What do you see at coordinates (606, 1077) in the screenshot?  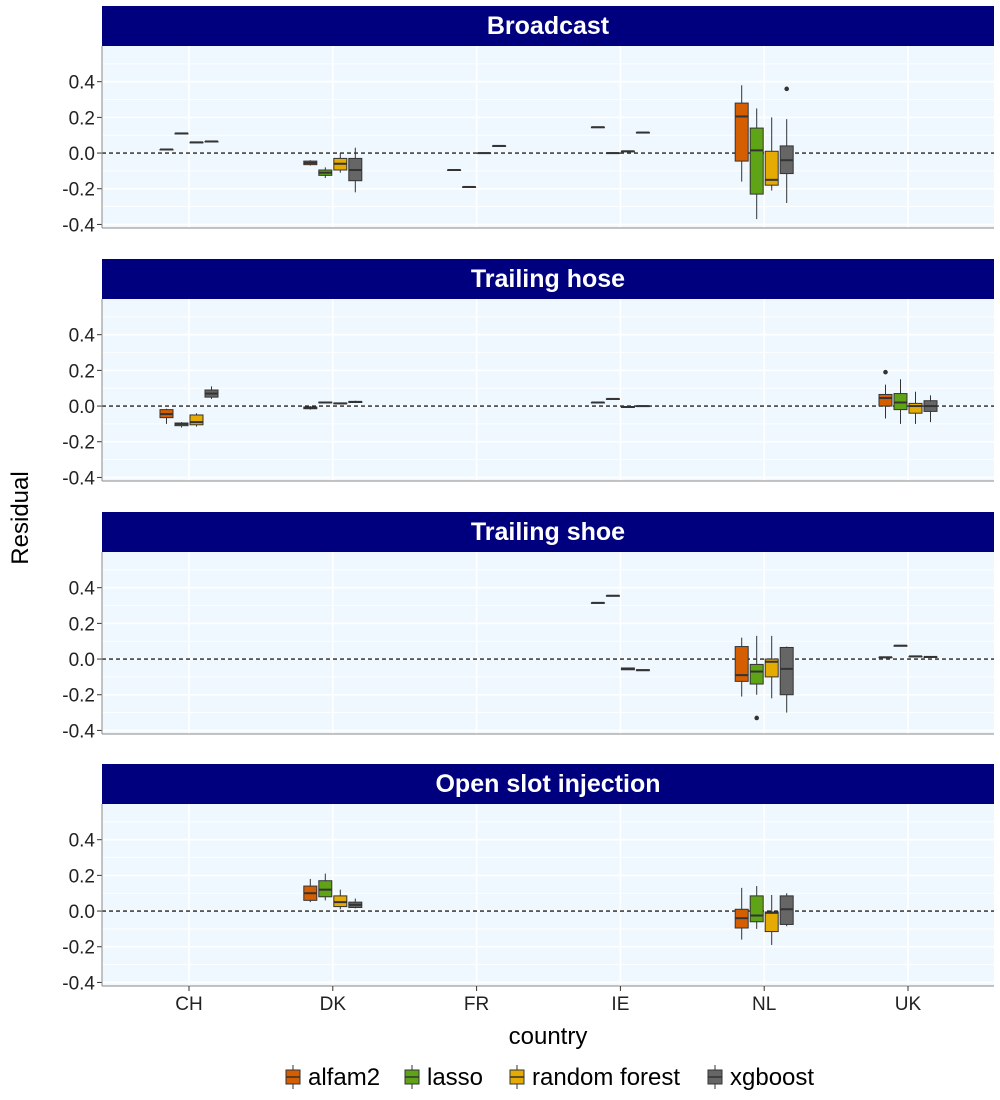 I see `legend-label: random forest` at bounding box center [606, 1077].